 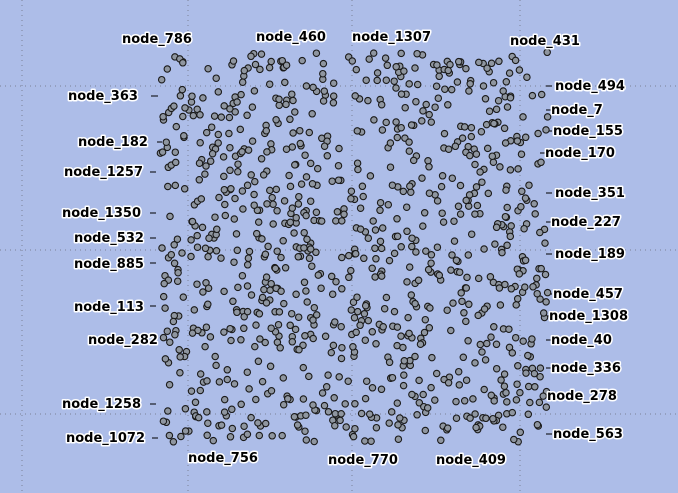 What do you see at coordinates (109, 307) in the screenshot?
I see `label-left-6: node_113` at bounding box center [109, 307].